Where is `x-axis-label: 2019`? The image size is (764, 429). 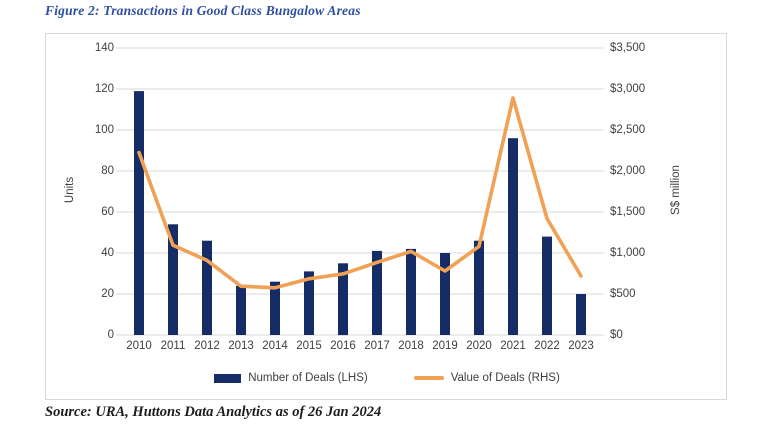
x-axis-label: 2019 is located at coordinates (445, 346).